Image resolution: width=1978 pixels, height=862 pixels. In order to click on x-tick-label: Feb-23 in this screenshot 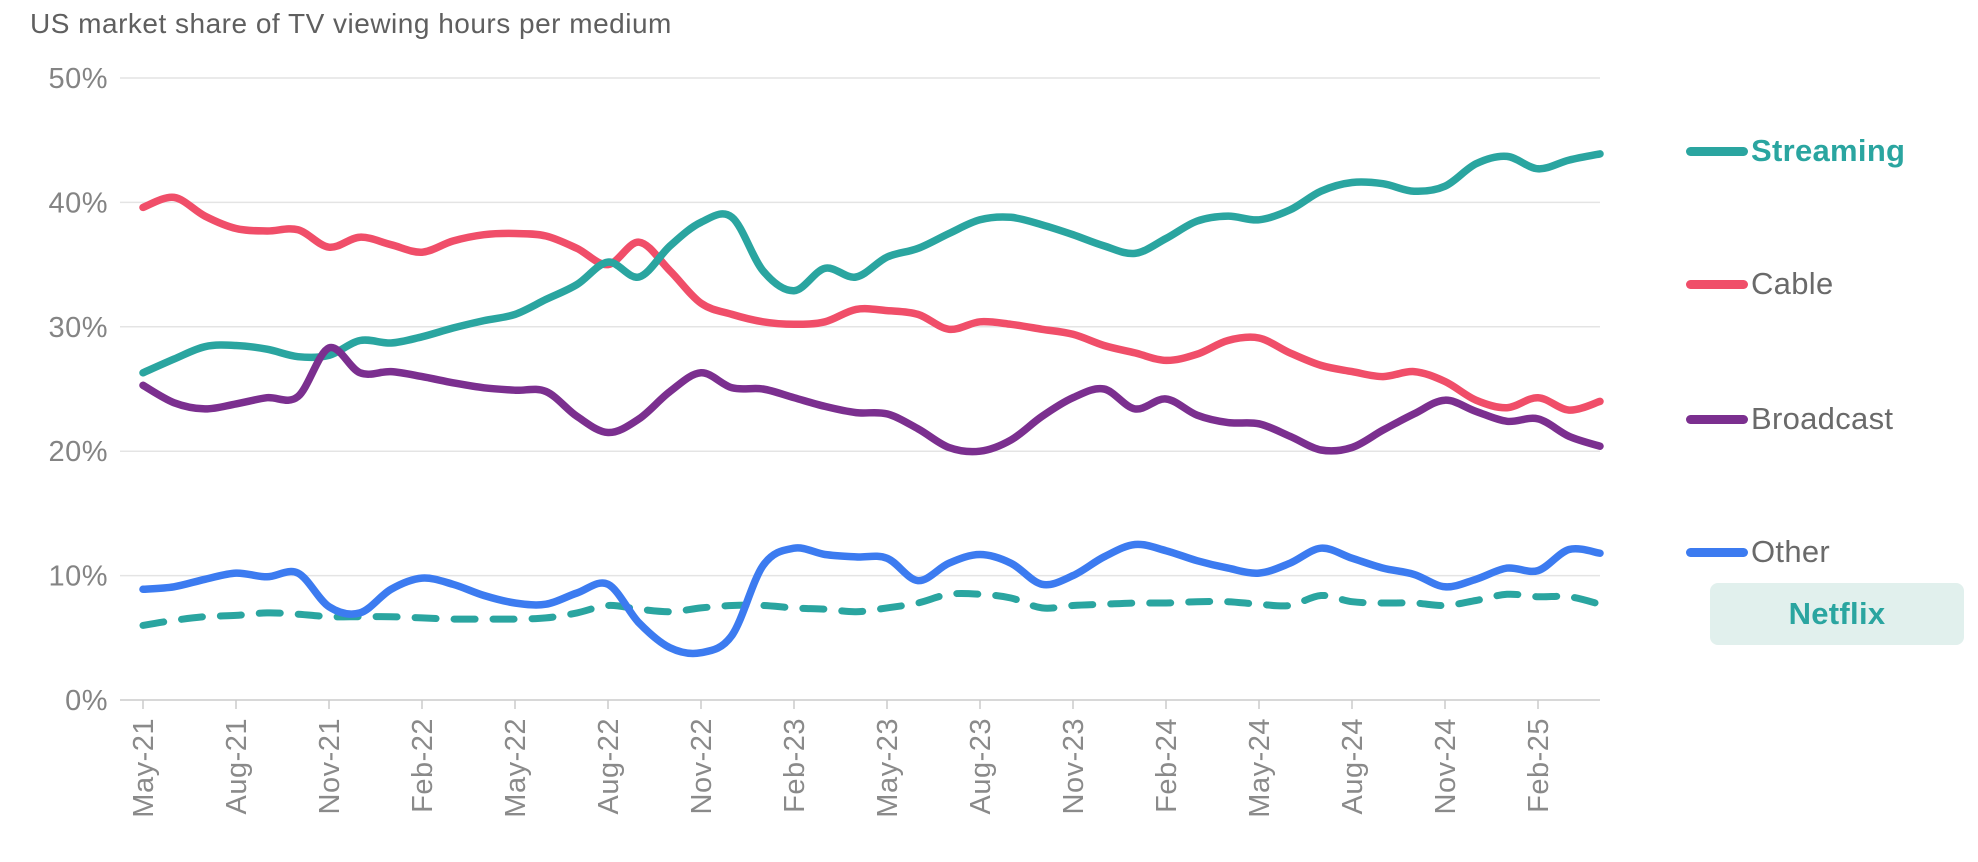, I will do `click(795, 765)`.